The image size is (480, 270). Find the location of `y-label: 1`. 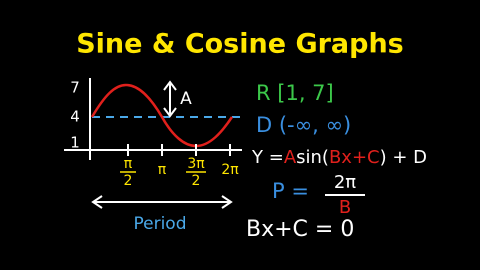

y-label: 1 is located at coordinates (75, 143).